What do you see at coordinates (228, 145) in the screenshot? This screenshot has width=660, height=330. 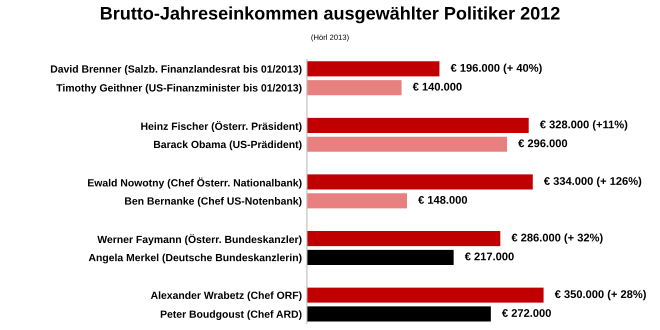 I see `y-tick-label: Barack Obama (US-Prädident)` at bounding box center [228, 145].